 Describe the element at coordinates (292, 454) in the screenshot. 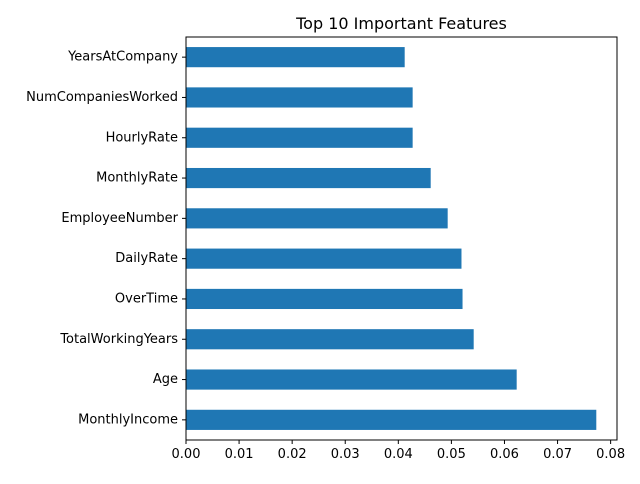

I see `x-tick-label: 0.02` at that location.